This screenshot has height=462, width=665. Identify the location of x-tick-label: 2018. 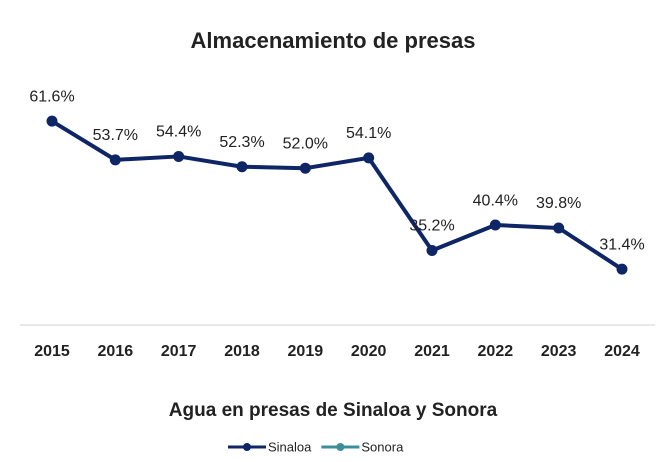
(242, 351).